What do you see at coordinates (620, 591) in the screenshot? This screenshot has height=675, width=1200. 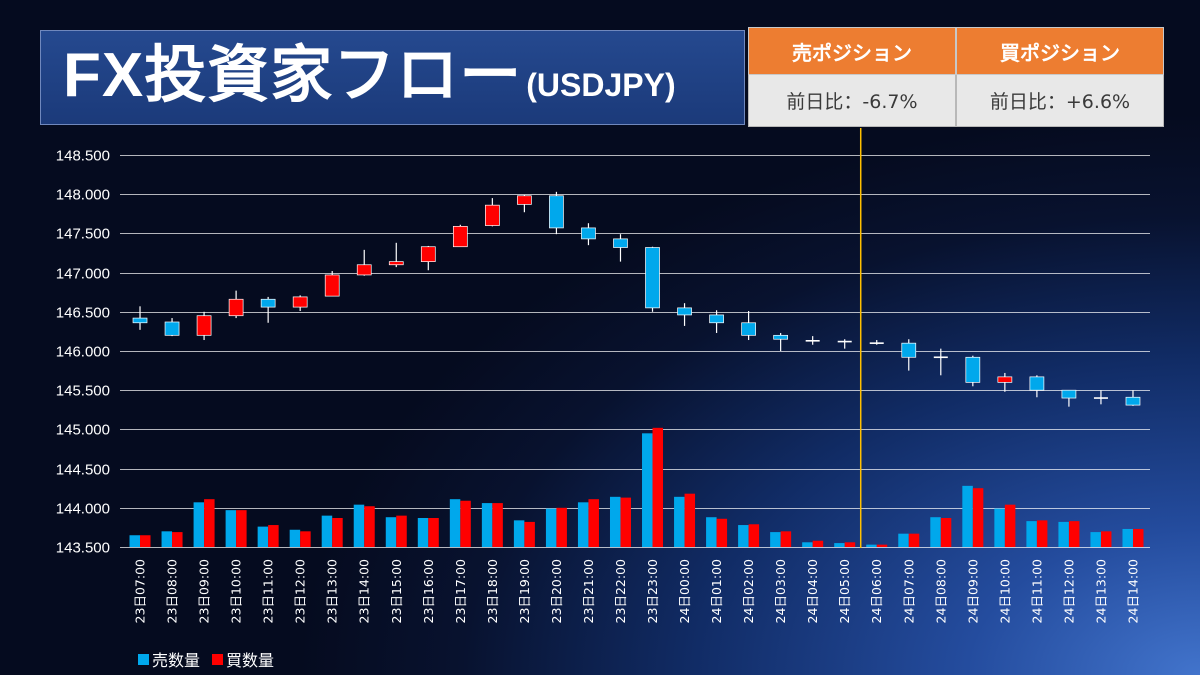 I see `x-tick-label: 23日22:00` at bounding box center [620, 591].